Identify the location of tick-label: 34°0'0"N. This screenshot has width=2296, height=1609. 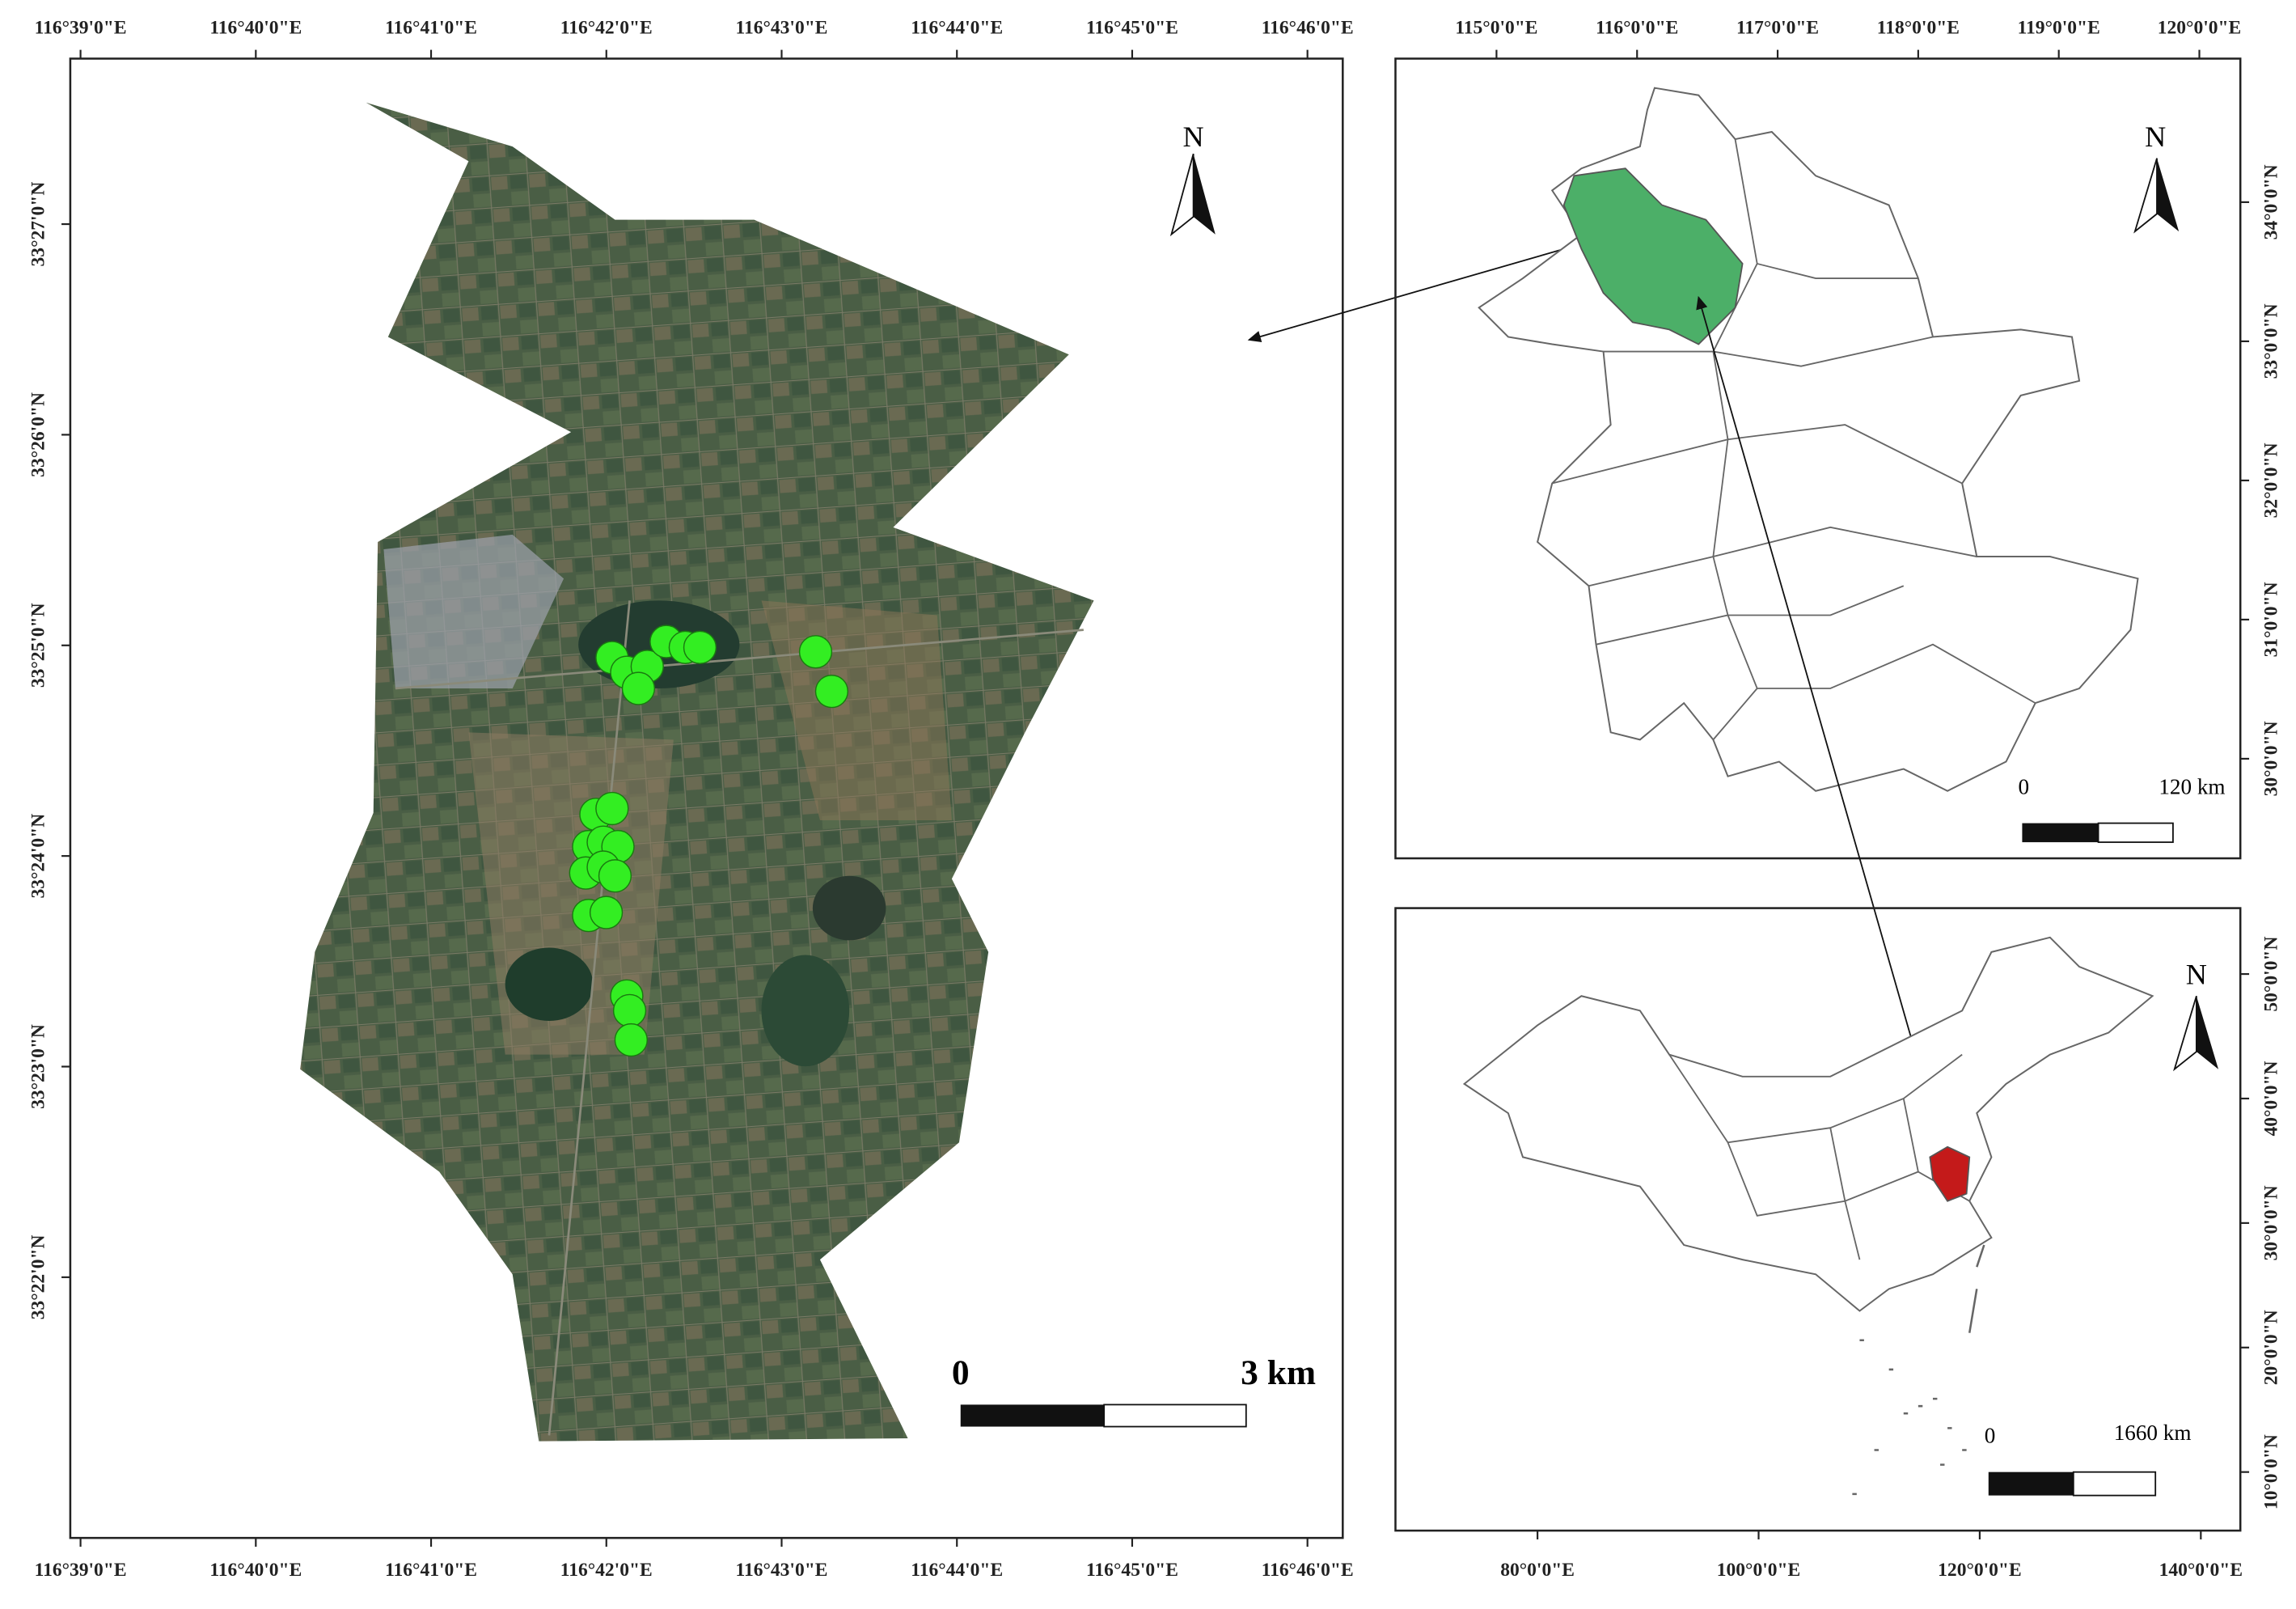
(2270, 201).